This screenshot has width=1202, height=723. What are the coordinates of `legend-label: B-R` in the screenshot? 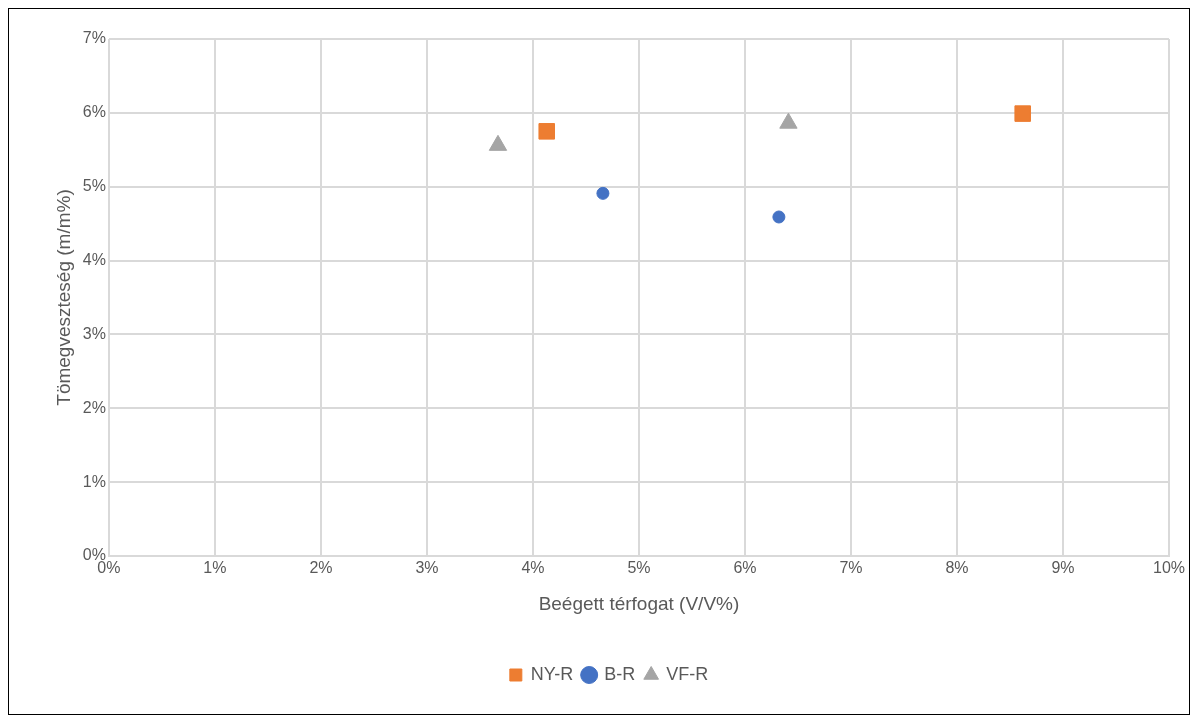 It's located at (620, 673).